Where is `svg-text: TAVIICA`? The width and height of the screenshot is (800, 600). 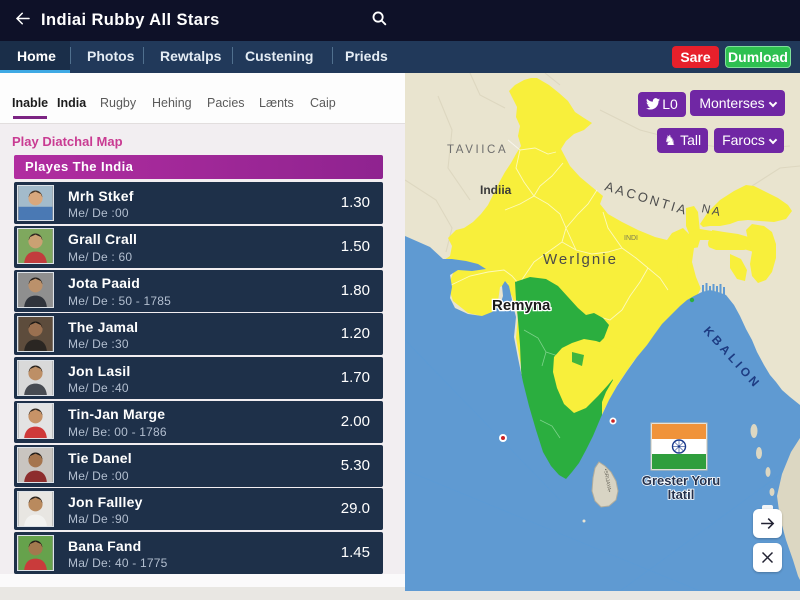
svg-text: TAVIICA is located at coordinates (477, 150).